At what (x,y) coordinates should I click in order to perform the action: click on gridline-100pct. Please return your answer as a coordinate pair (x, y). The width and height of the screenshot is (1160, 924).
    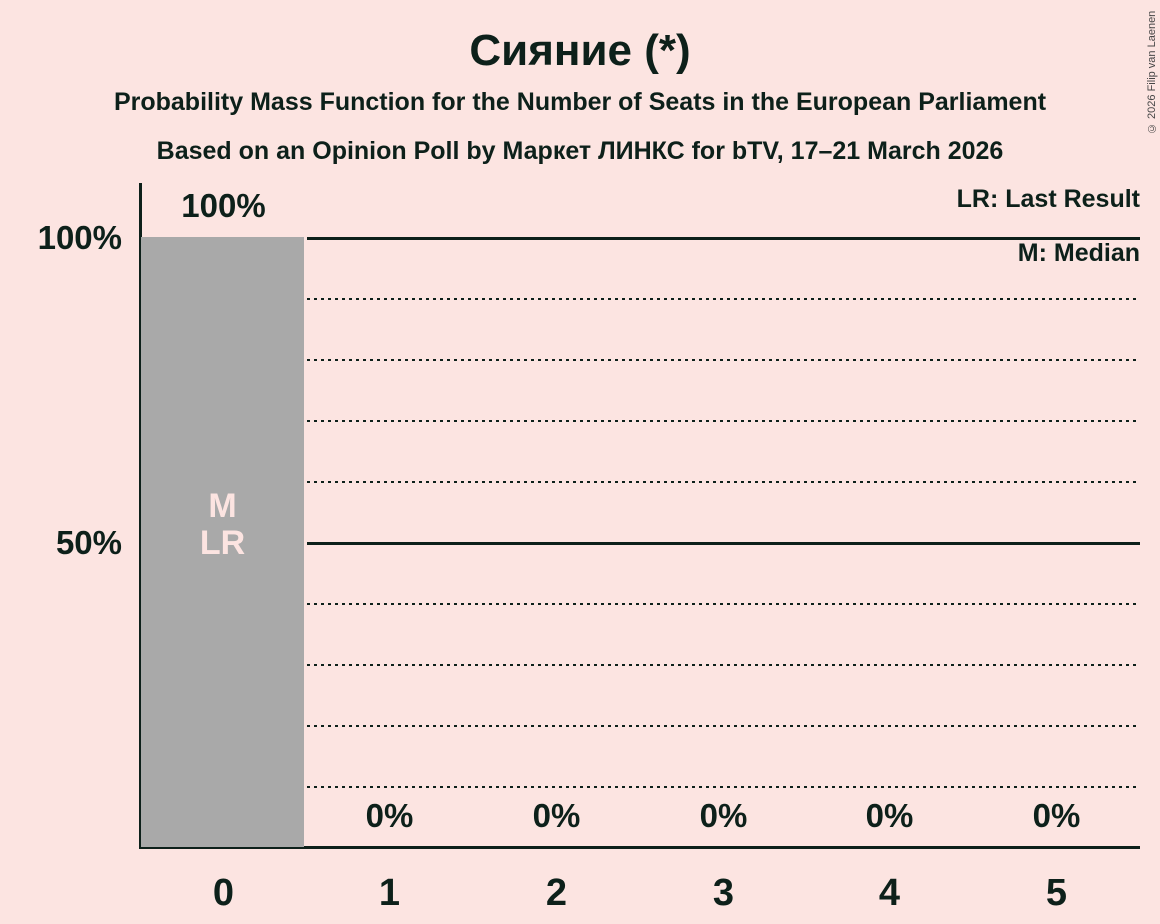
    Looking at the image, I should click on (723, 238).